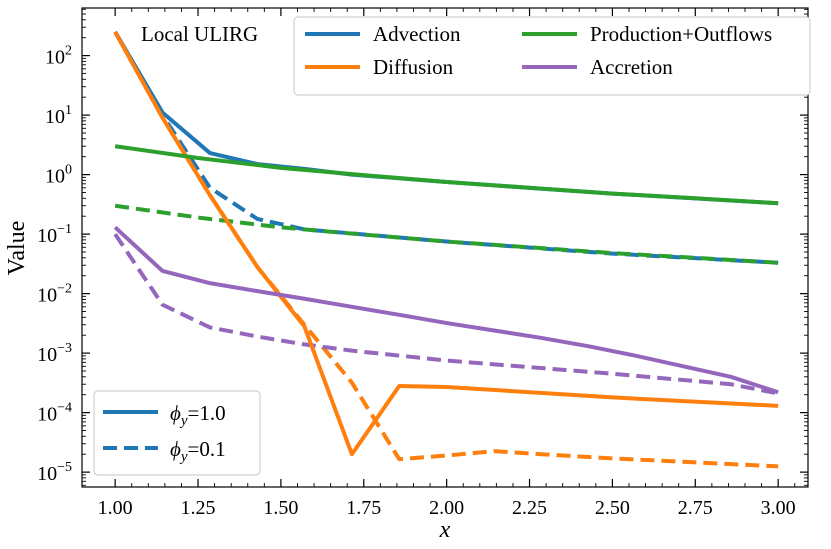  Describe the element at coordinates (115, 508) in the screenshot. I see `x-tick-label: 1.00` at that location.